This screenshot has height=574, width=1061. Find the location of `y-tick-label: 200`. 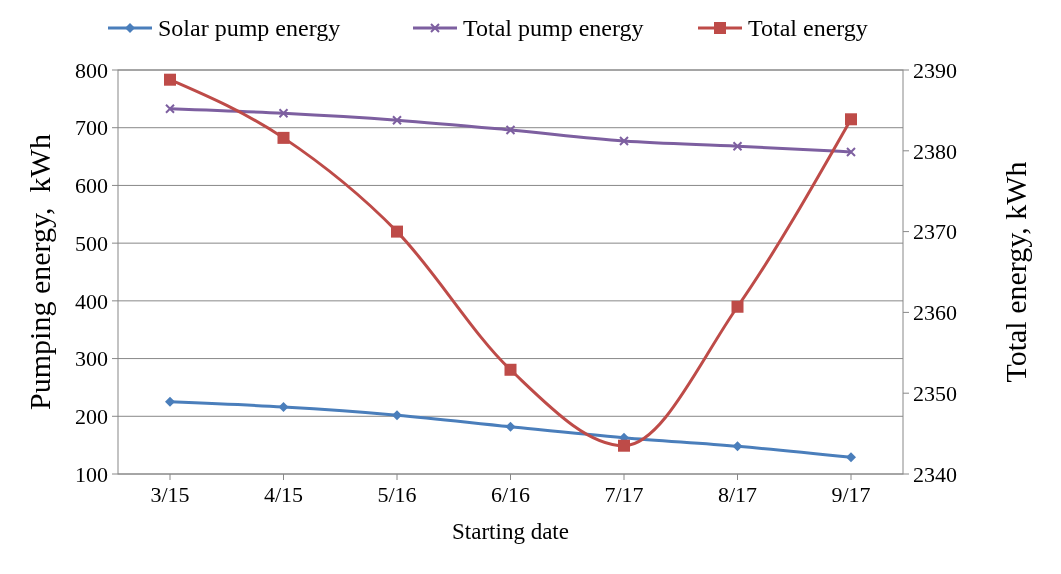

y-tick-label: 200 is located at coordinates (91, 416).